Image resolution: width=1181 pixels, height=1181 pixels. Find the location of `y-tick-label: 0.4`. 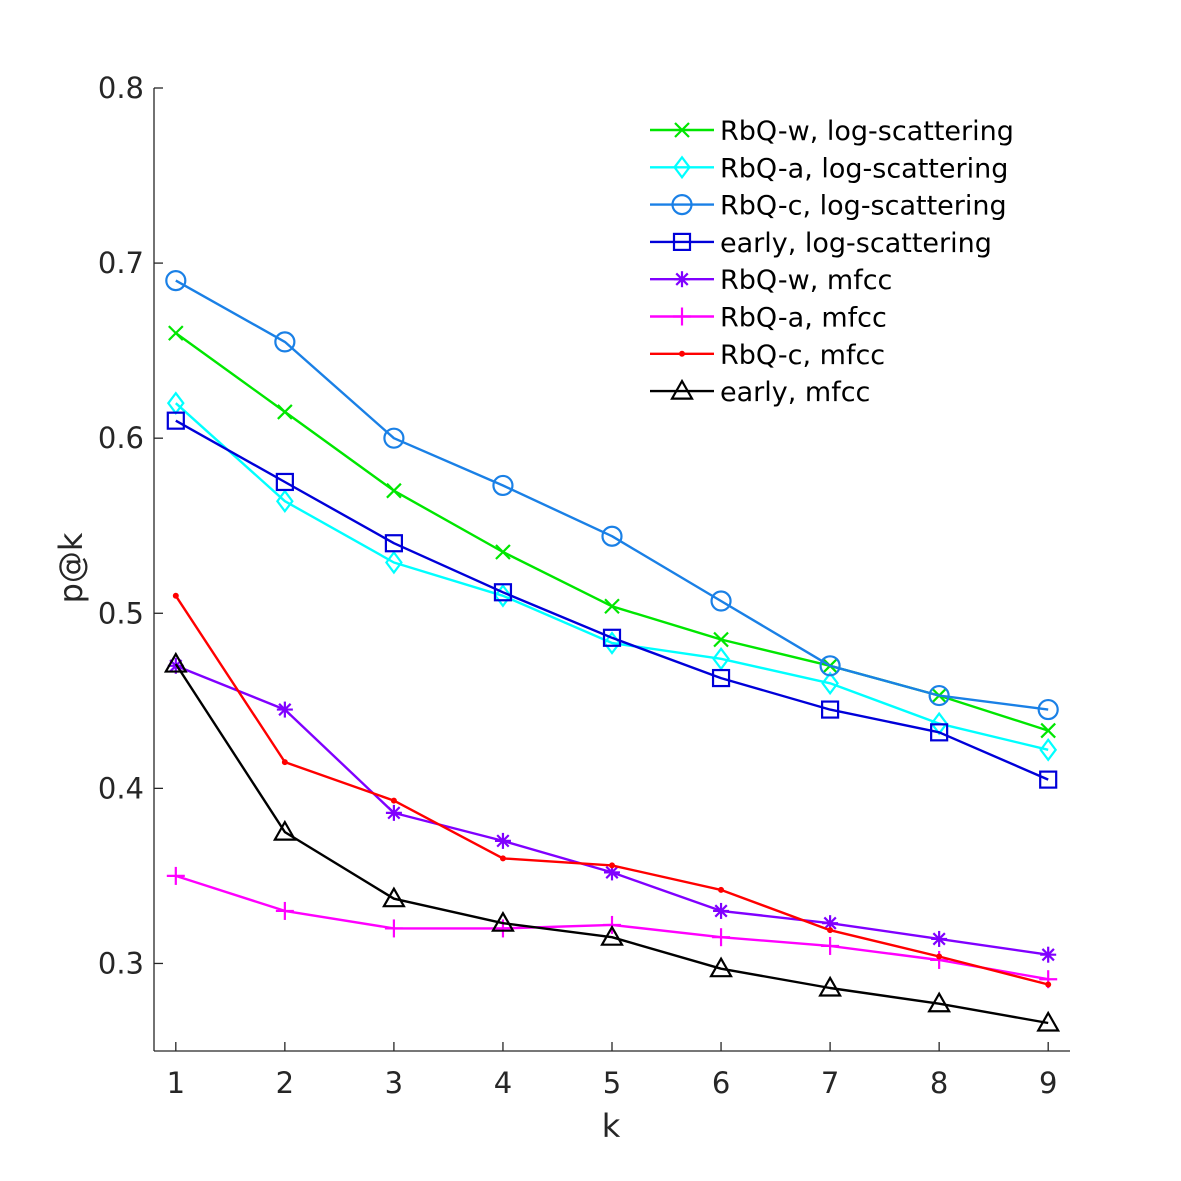

y-tick-label: 0.4 is located at coordinates (121, 788).